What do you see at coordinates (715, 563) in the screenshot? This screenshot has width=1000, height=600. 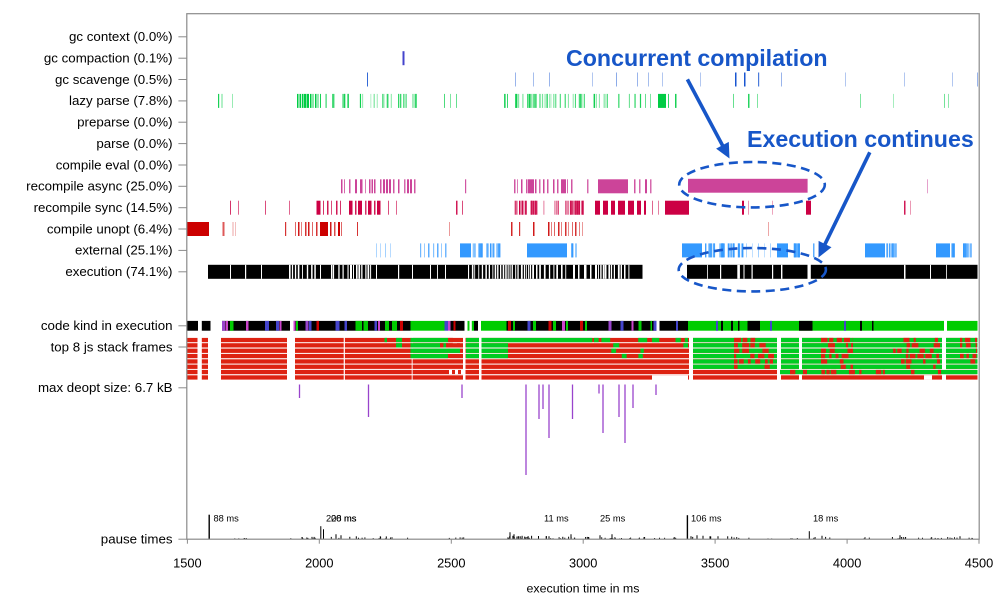 I see `svg-text: 3500` at bounding box center [715, 563].